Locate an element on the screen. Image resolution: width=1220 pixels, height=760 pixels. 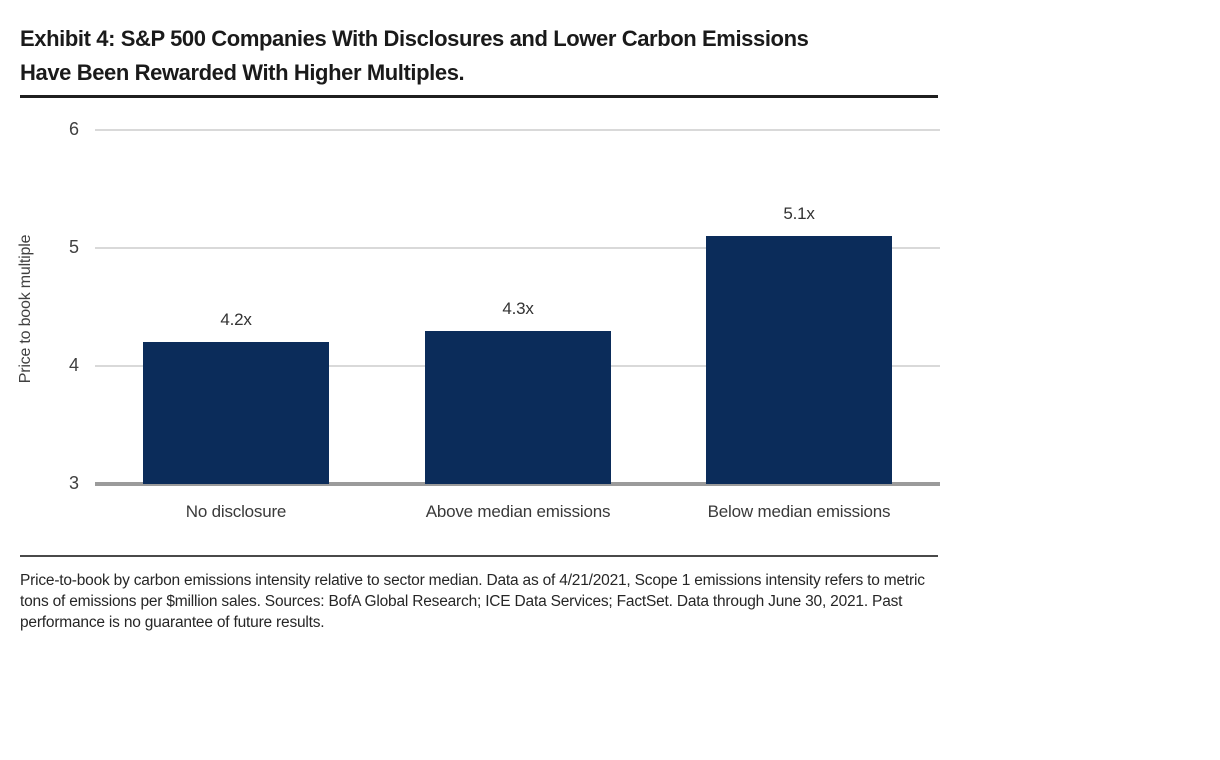
footnote-divider is located at coordinates (479, 556).